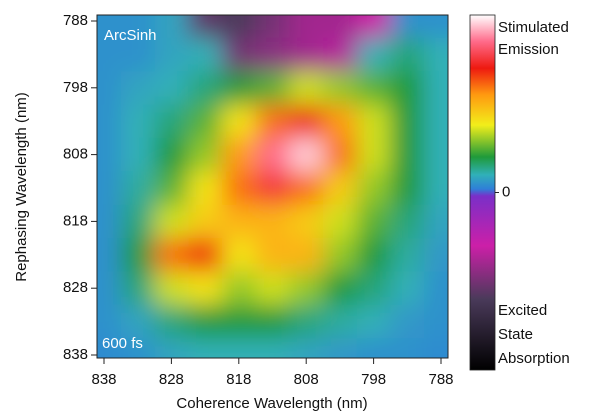 This screenshot has width=604, height=420. Describe the element at coordinates (533, 27) in the screenshot. I see `colorbar-label: Stimulated` at that location.